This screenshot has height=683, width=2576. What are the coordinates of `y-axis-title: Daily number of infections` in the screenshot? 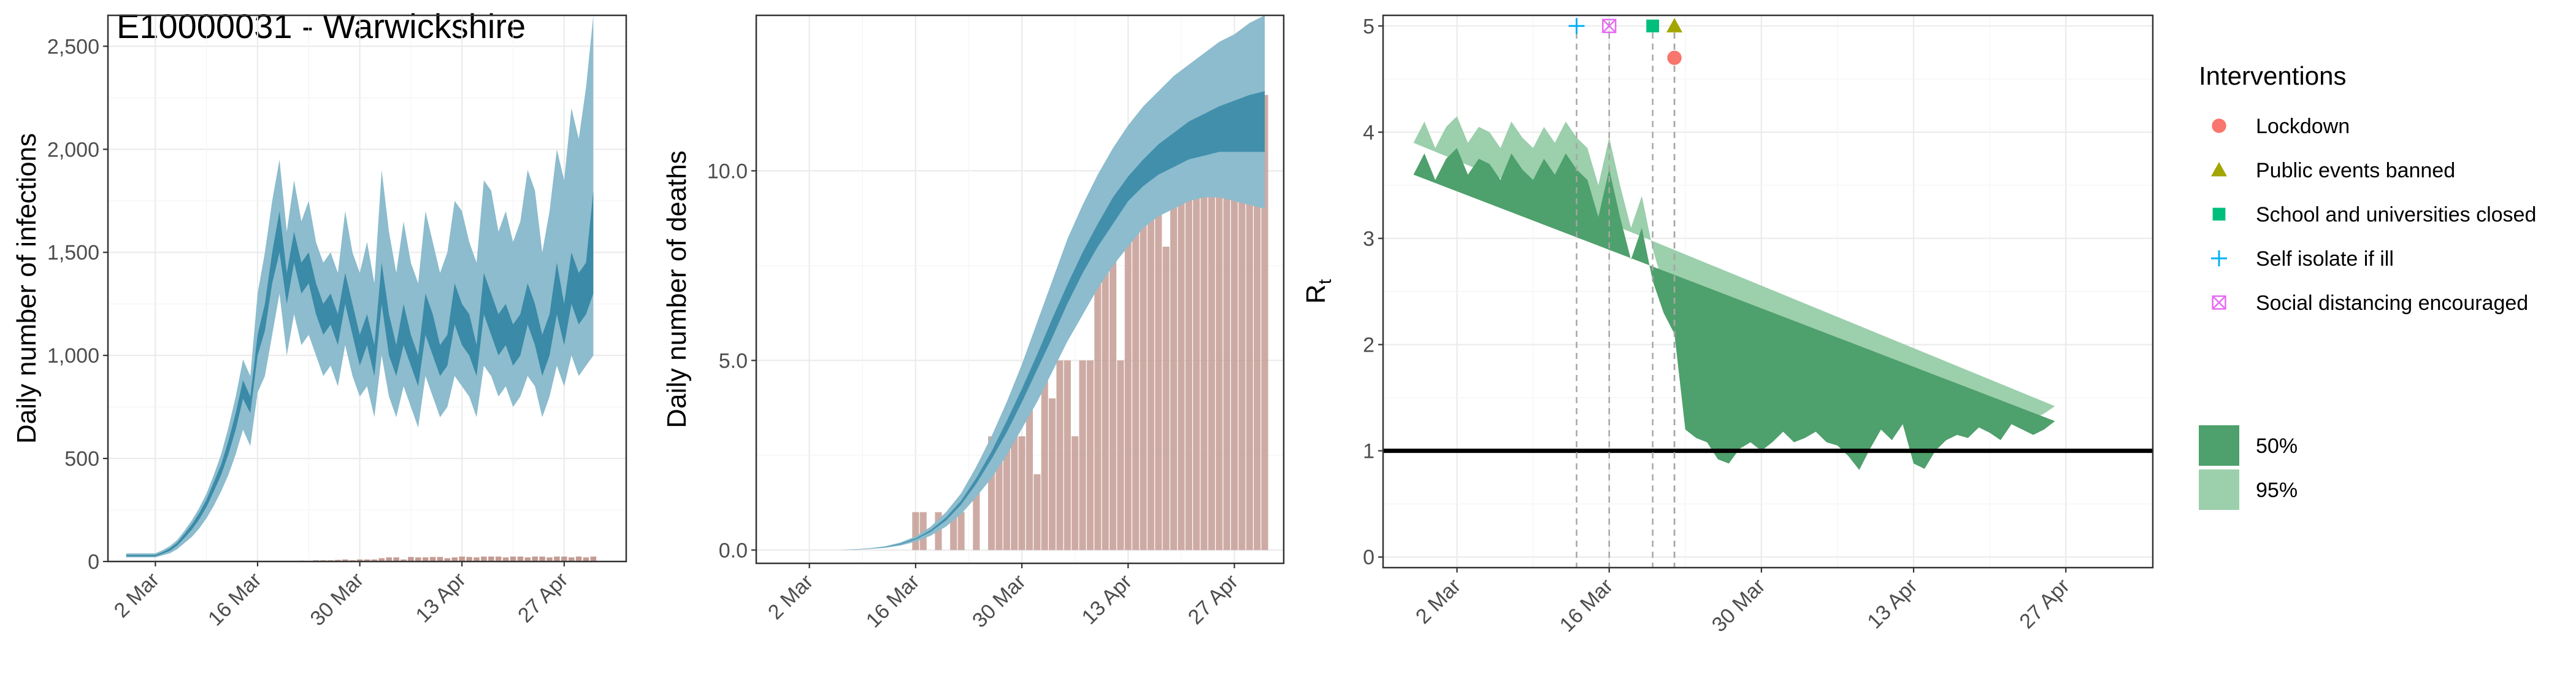 It's located at (27, 288).